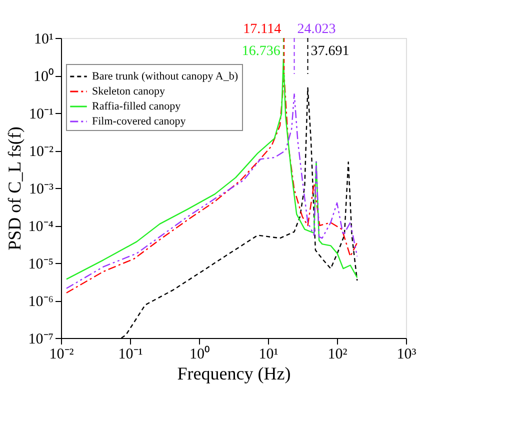 This screenshot has height=422, width=505. Describe the element at coordinates (41, 227) in the screenshot. I see `y-tick-label: 10⁻⁴` at that location.